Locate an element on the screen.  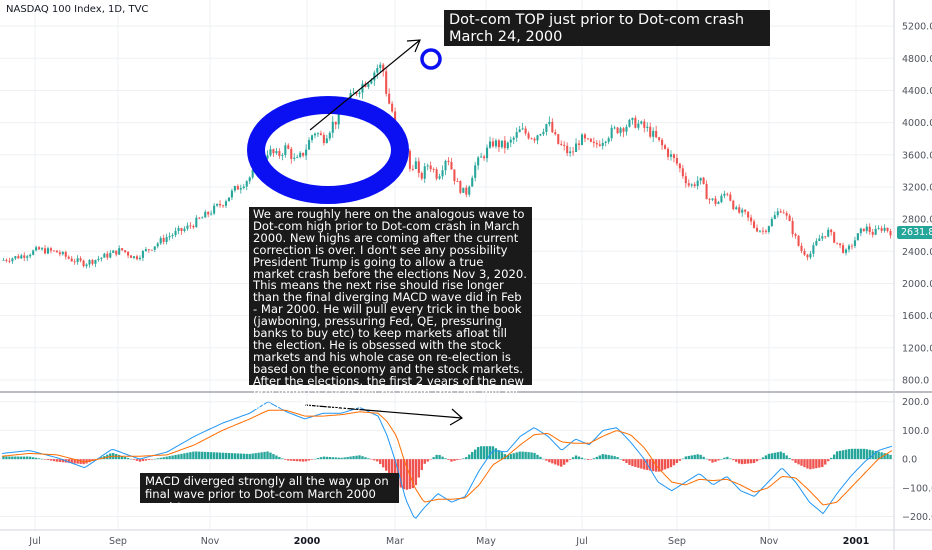
macd-tick-label: −100.0 is located at coordinates (917, 488).